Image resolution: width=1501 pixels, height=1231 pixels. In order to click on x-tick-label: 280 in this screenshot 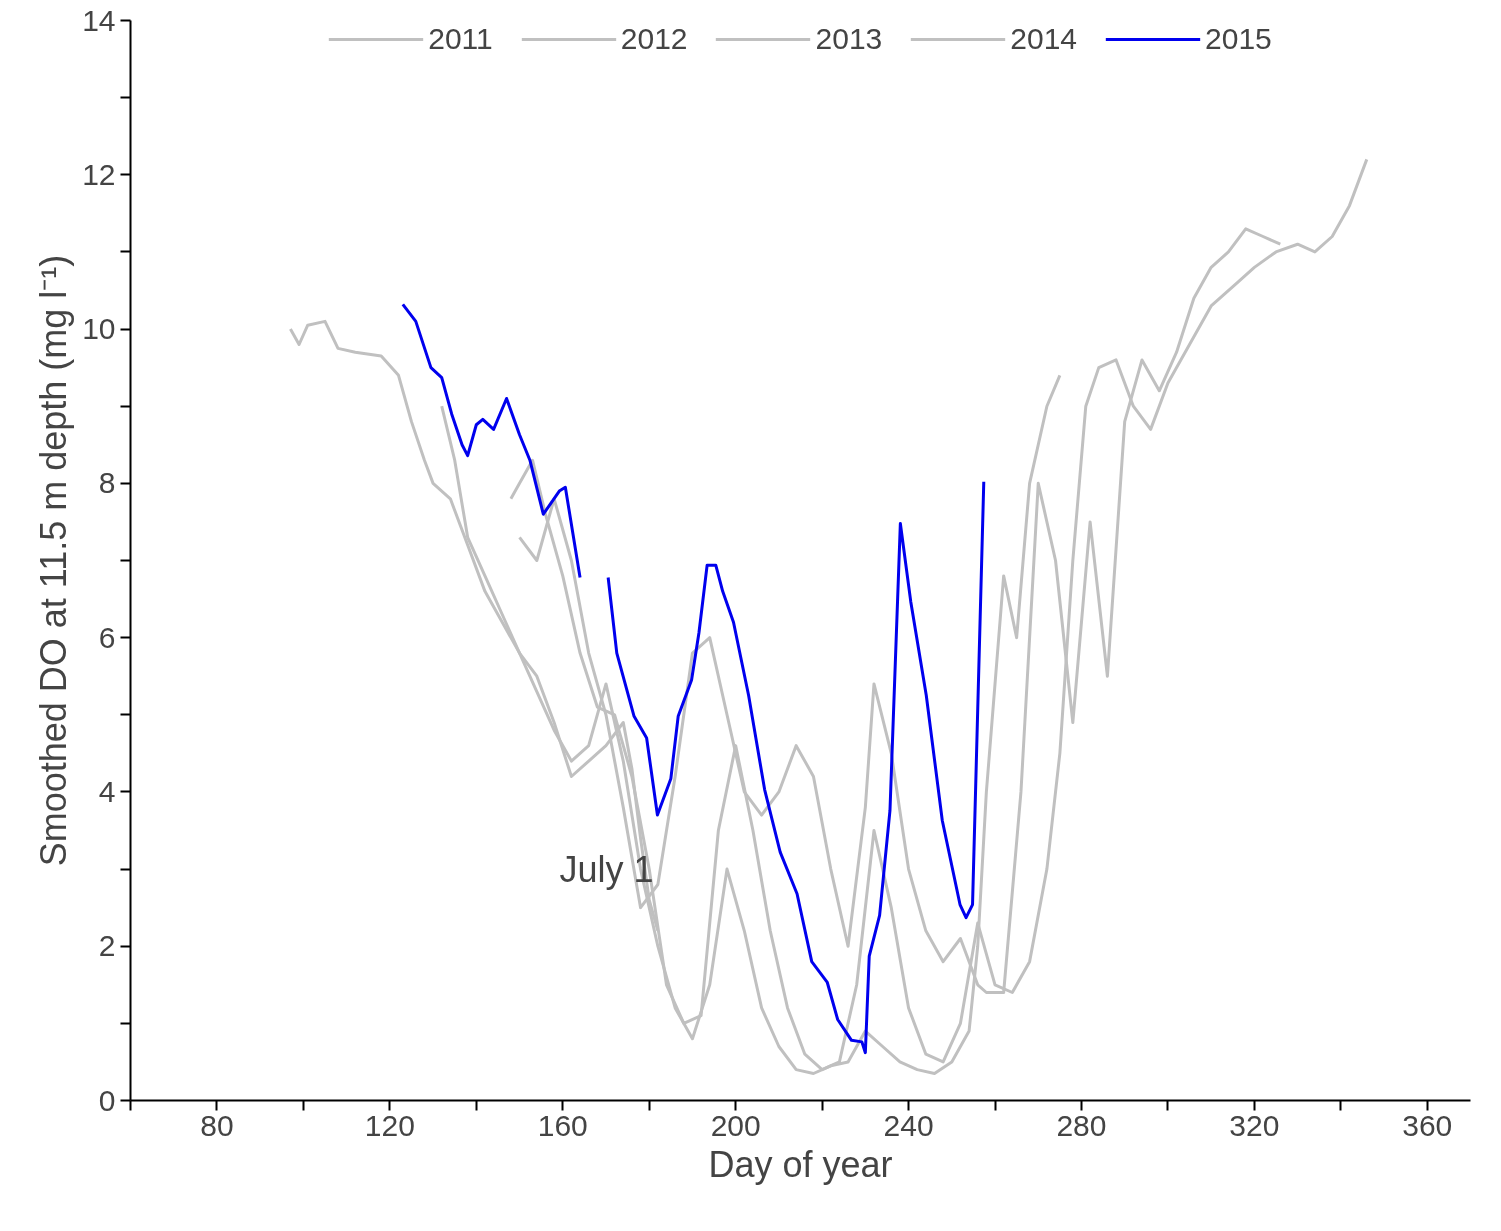, I will do `click(1081, 1125)`.